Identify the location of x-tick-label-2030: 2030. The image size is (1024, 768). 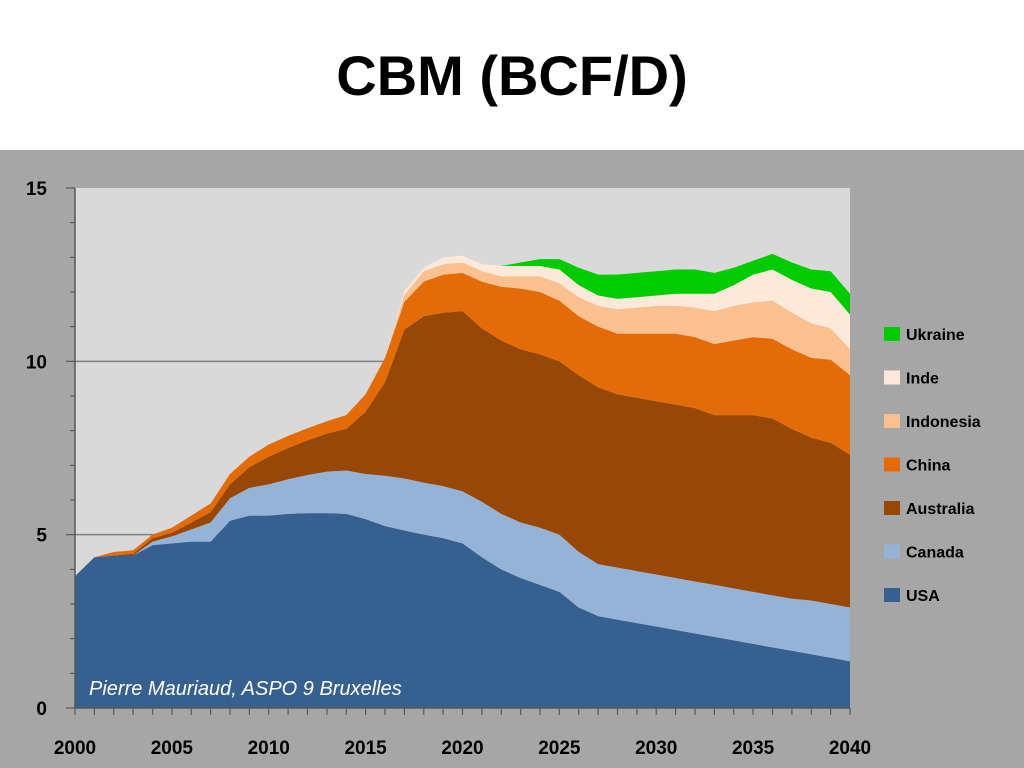
(656, 748).